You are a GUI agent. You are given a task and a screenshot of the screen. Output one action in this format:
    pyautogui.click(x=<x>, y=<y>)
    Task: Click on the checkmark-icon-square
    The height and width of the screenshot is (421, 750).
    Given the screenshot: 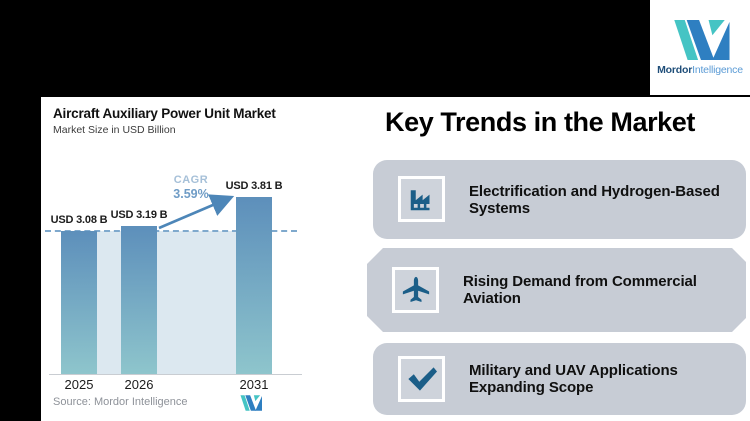 What is the action you would take?
    pyautogui.click(x=421, y=379)
    